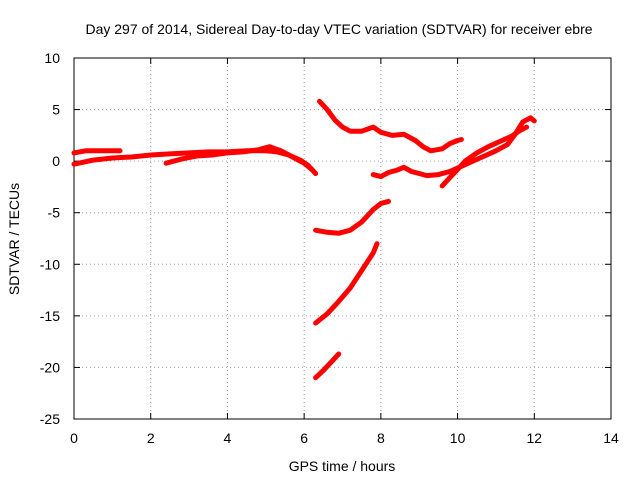  Describe the element at coordinates (458, 438) in the screenshot. I see `x-tick-label: 10` at that location.